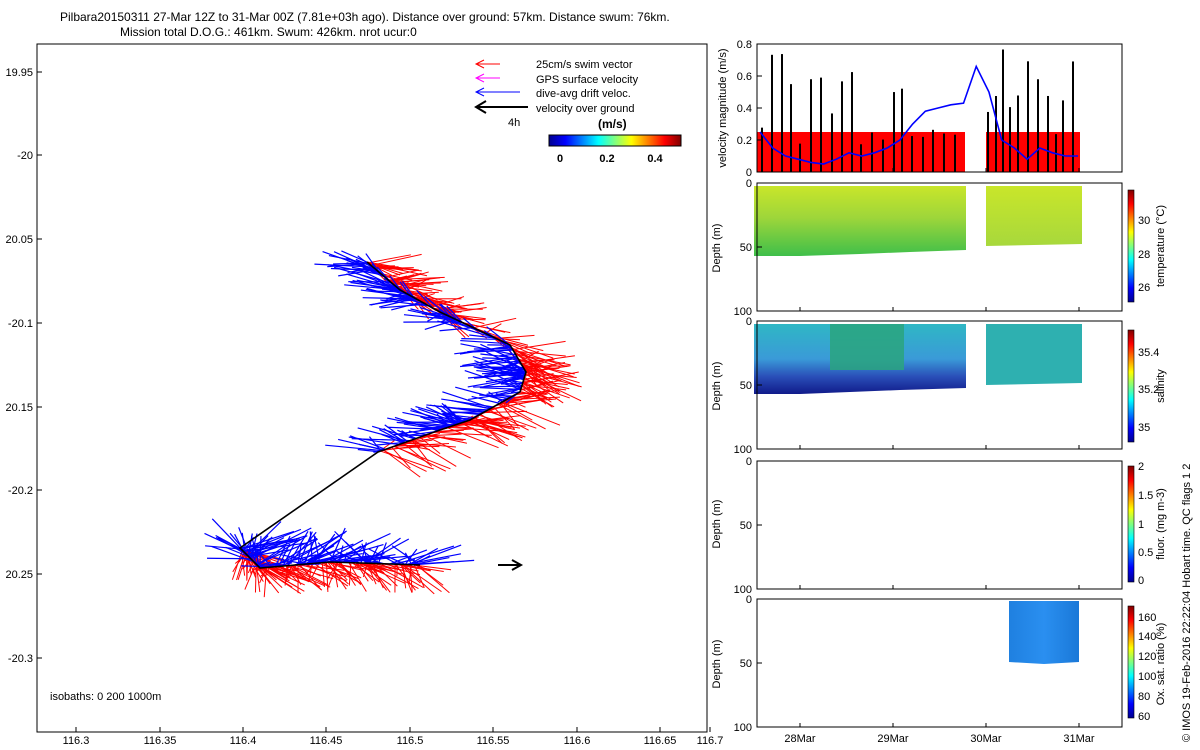  What do you see at coordinates (1147, 677) in the screenshot?
I see `oxygen-cb-tick-3: 100` at bounding box center [1147, 677].